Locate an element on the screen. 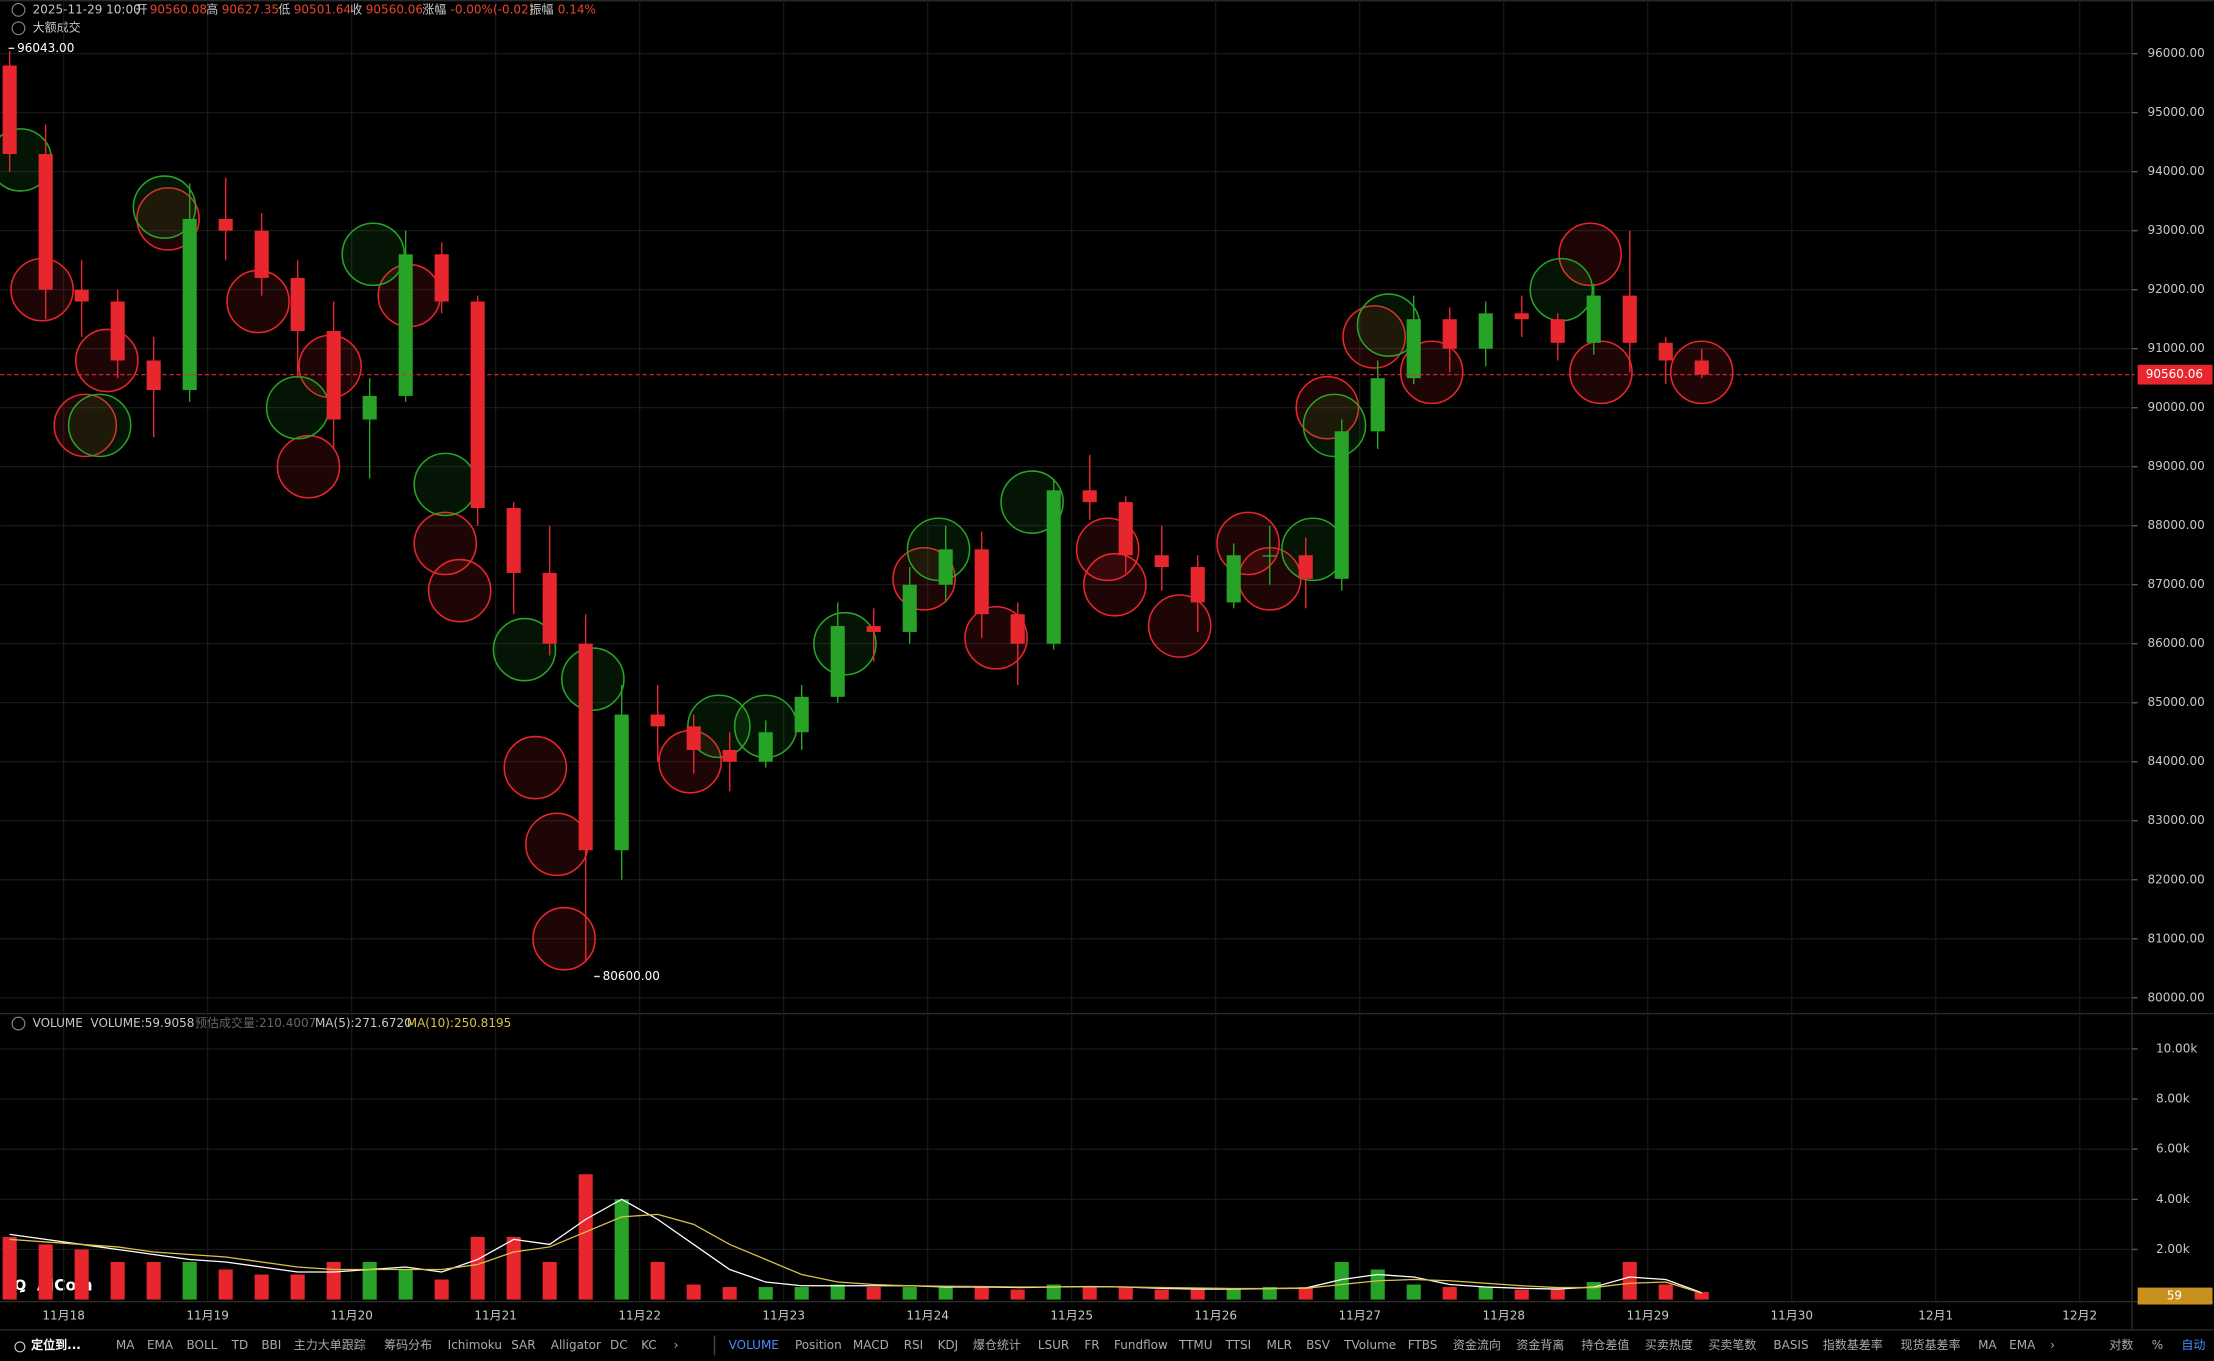 The image size is (2214, 1361). y-tick-label: 4.00k is located at coordinates (2173, 1199).